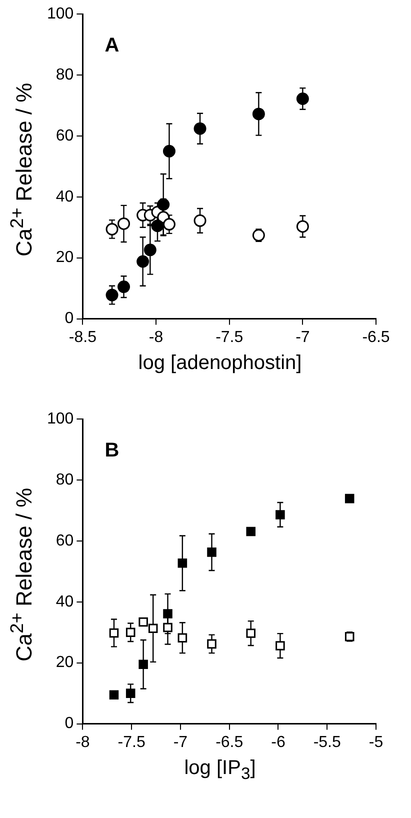 This screenshot has width=411, height=818. What do you see at coordinates (82, 337) in the screenshot?
I see `x-tick-label: -8.5` at bounding box center [82, 337].